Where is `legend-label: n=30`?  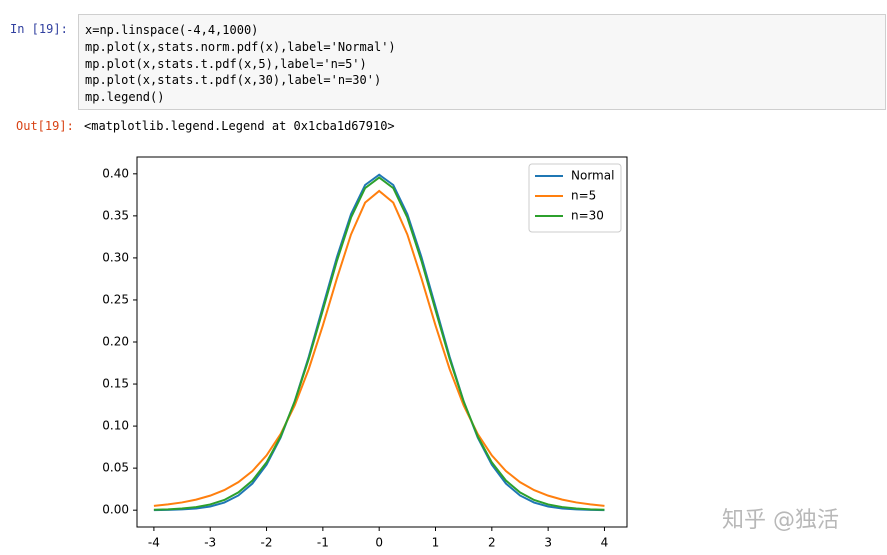 legend-label: n=30 is located at coordinates (587, 216).